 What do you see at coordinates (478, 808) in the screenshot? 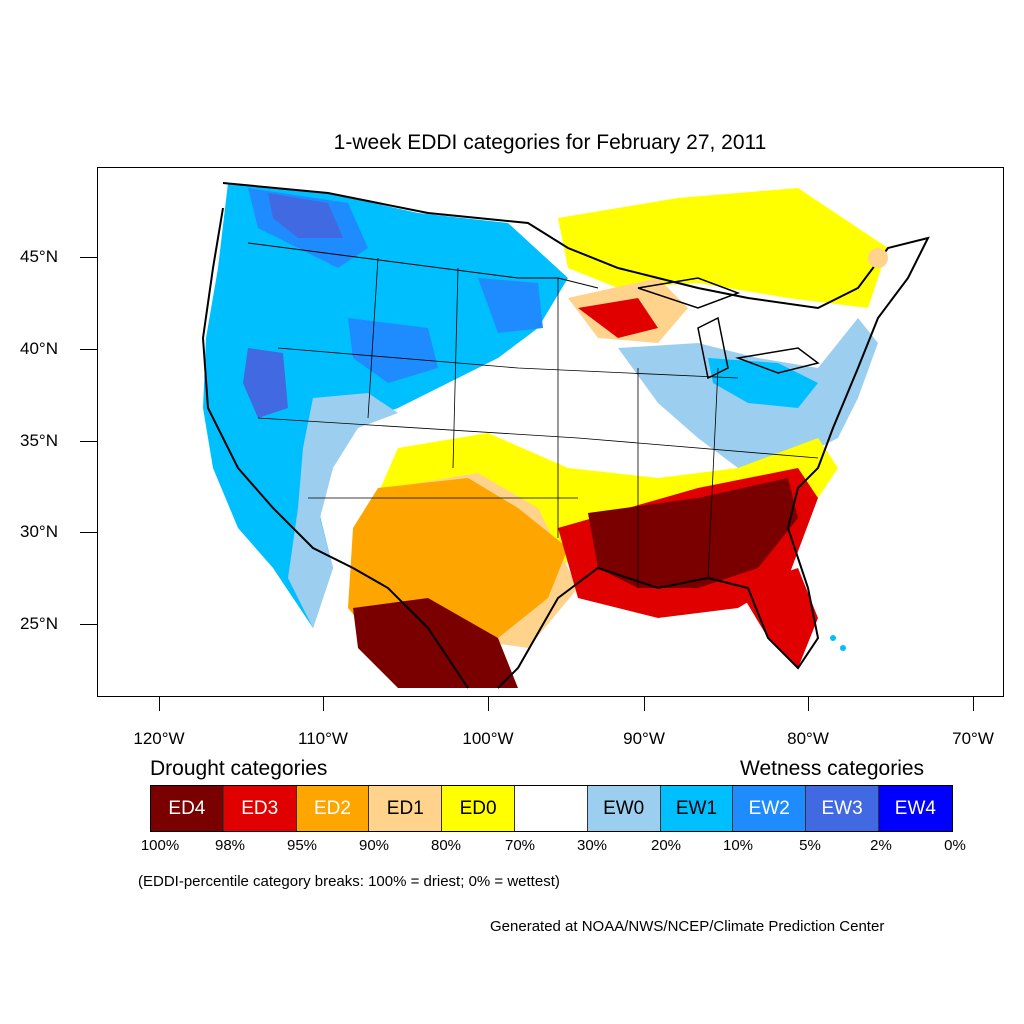
I see `legend-box-ed0: ED0` at bounding box center [478, 808].